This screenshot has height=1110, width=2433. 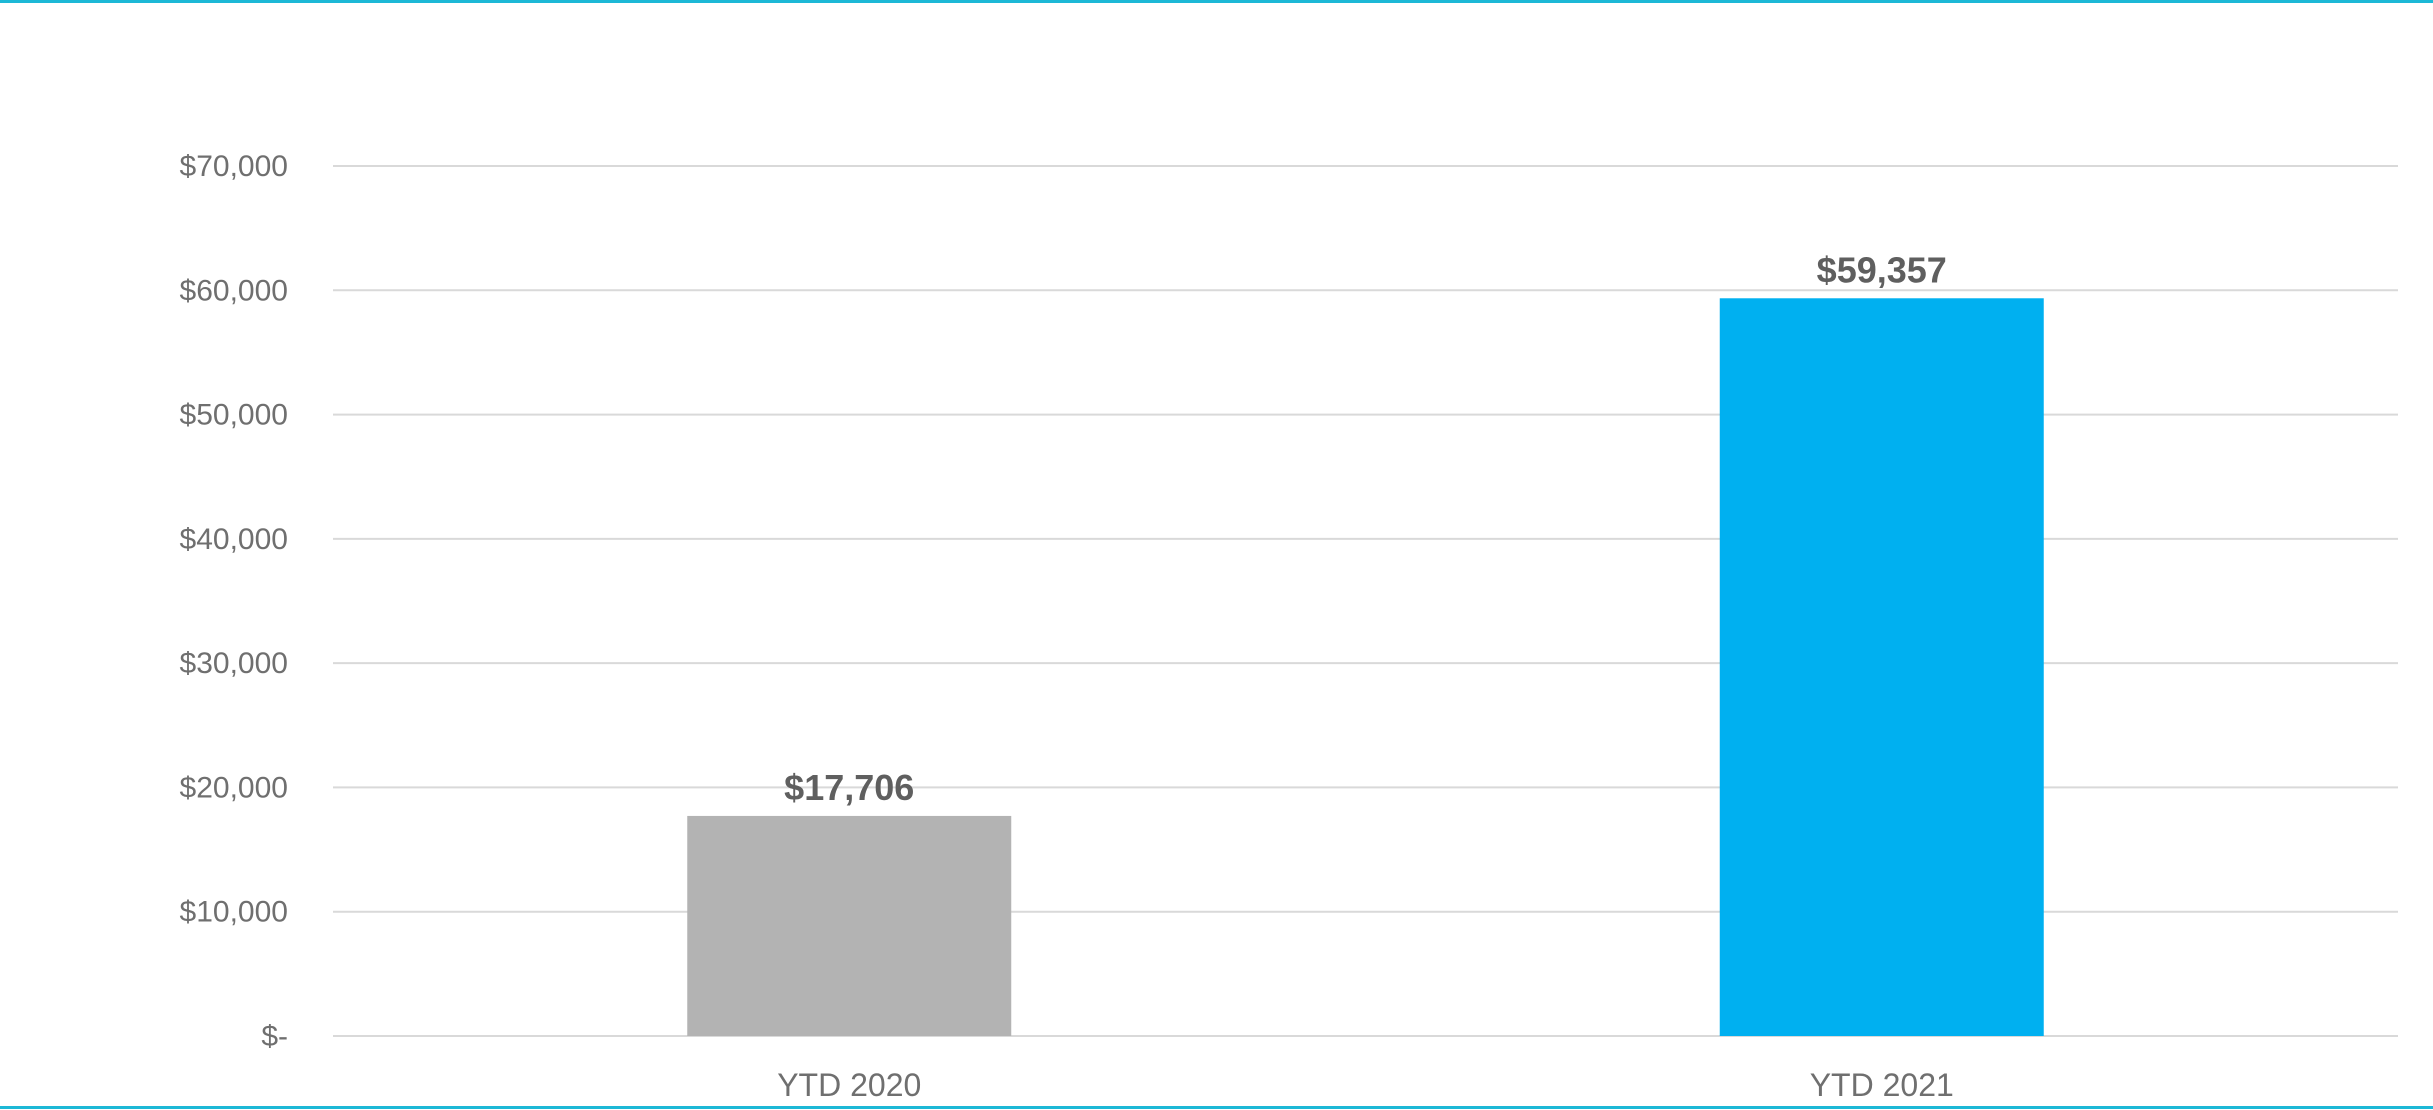 I want to click on y-tick-label: $50,000, so click(x=234, y=415).